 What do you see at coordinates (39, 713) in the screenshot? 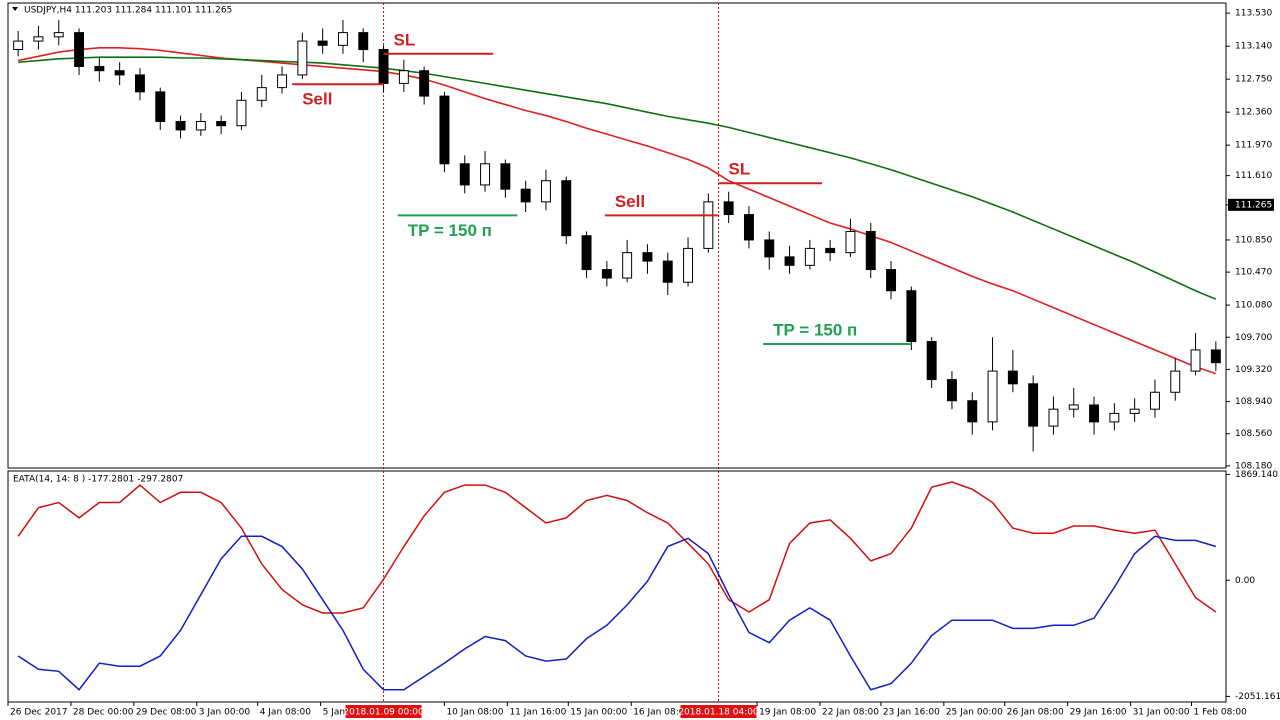
I see `x-tick-label: 26 Dec 2017` at bounding box center [39, 713].